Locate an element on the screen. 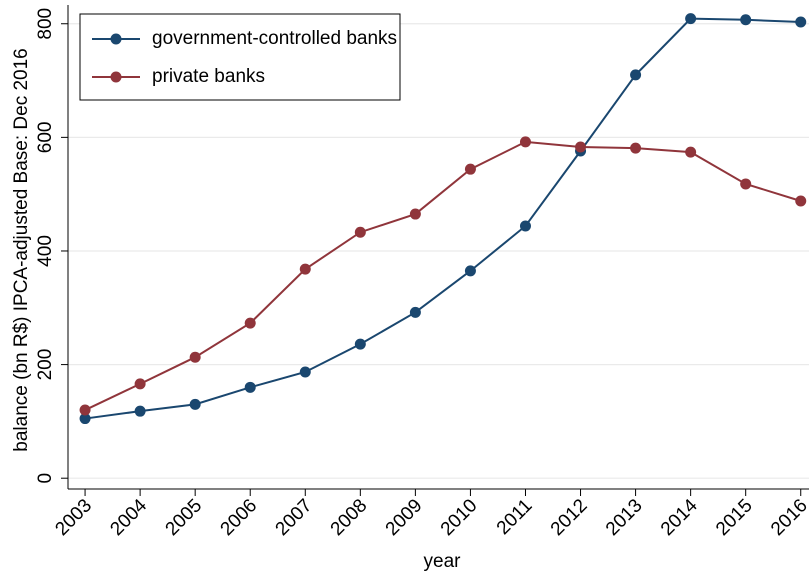 The image size is (809, 579). x-tick-label: 2007 is located at coordinates (294, 517).